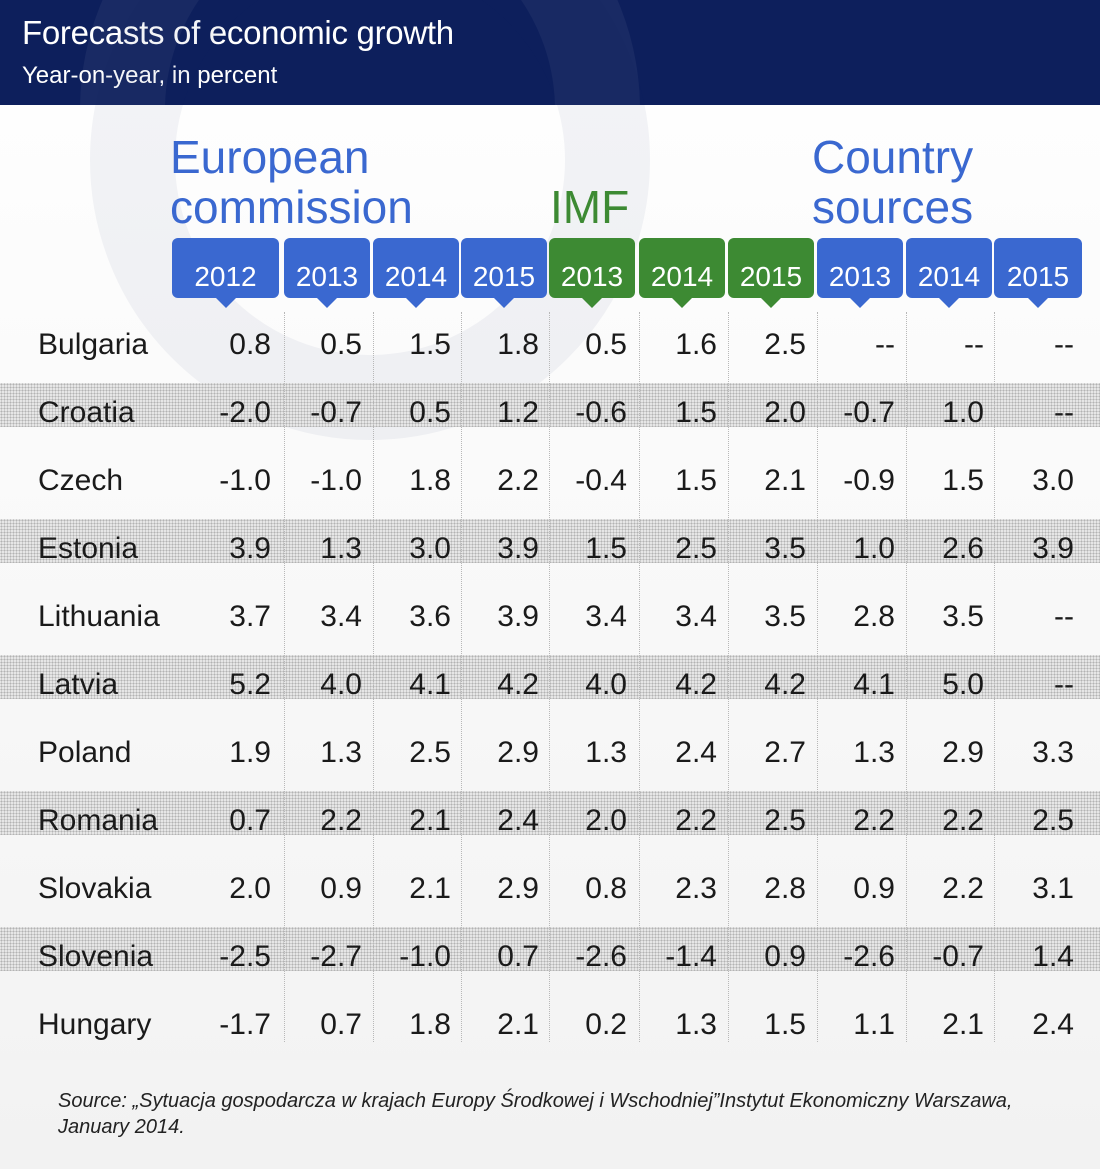 Image resolution: width=1100 pixels, height=1169 pixels. I want to click on table-cell: -1.7, so click(245, 1024).